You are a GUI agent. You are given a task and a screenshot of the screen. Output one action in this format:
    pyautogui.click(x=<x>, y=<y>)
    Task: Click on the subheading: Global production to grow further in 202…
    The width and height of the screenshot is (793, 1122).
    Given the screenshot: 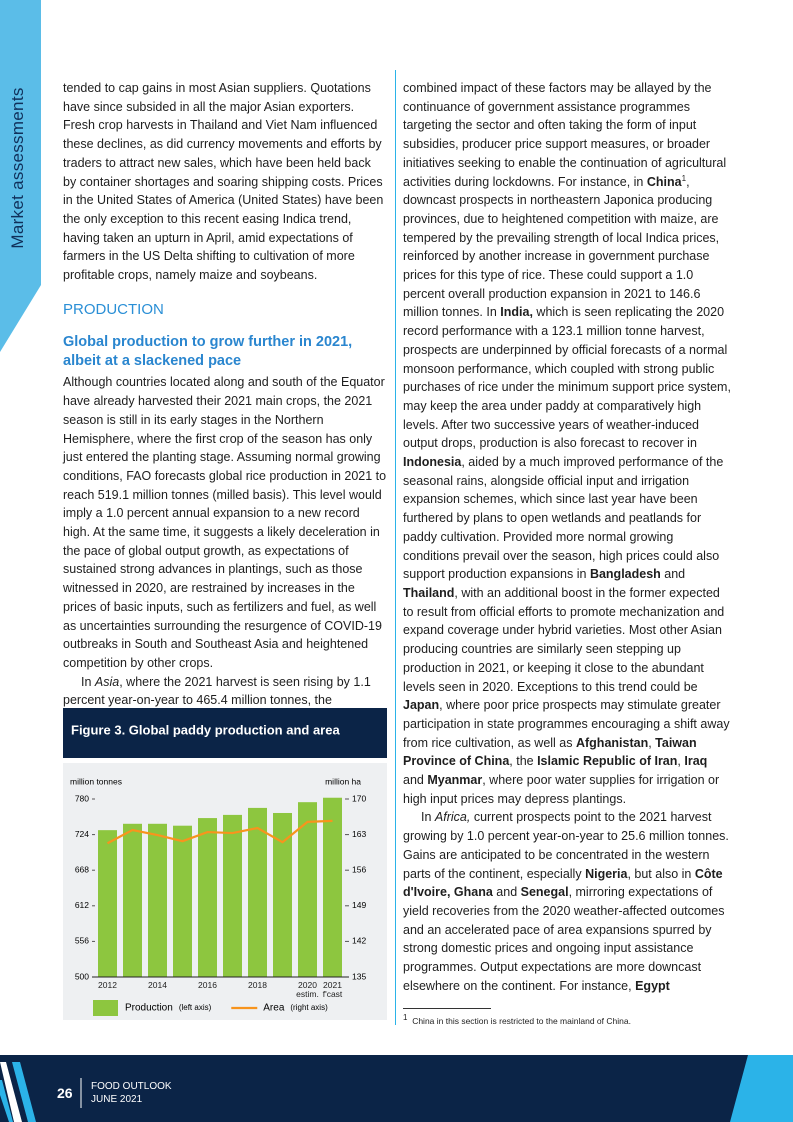 What is the action you would take?
    pyautogui.click(x=208, y=352)
    